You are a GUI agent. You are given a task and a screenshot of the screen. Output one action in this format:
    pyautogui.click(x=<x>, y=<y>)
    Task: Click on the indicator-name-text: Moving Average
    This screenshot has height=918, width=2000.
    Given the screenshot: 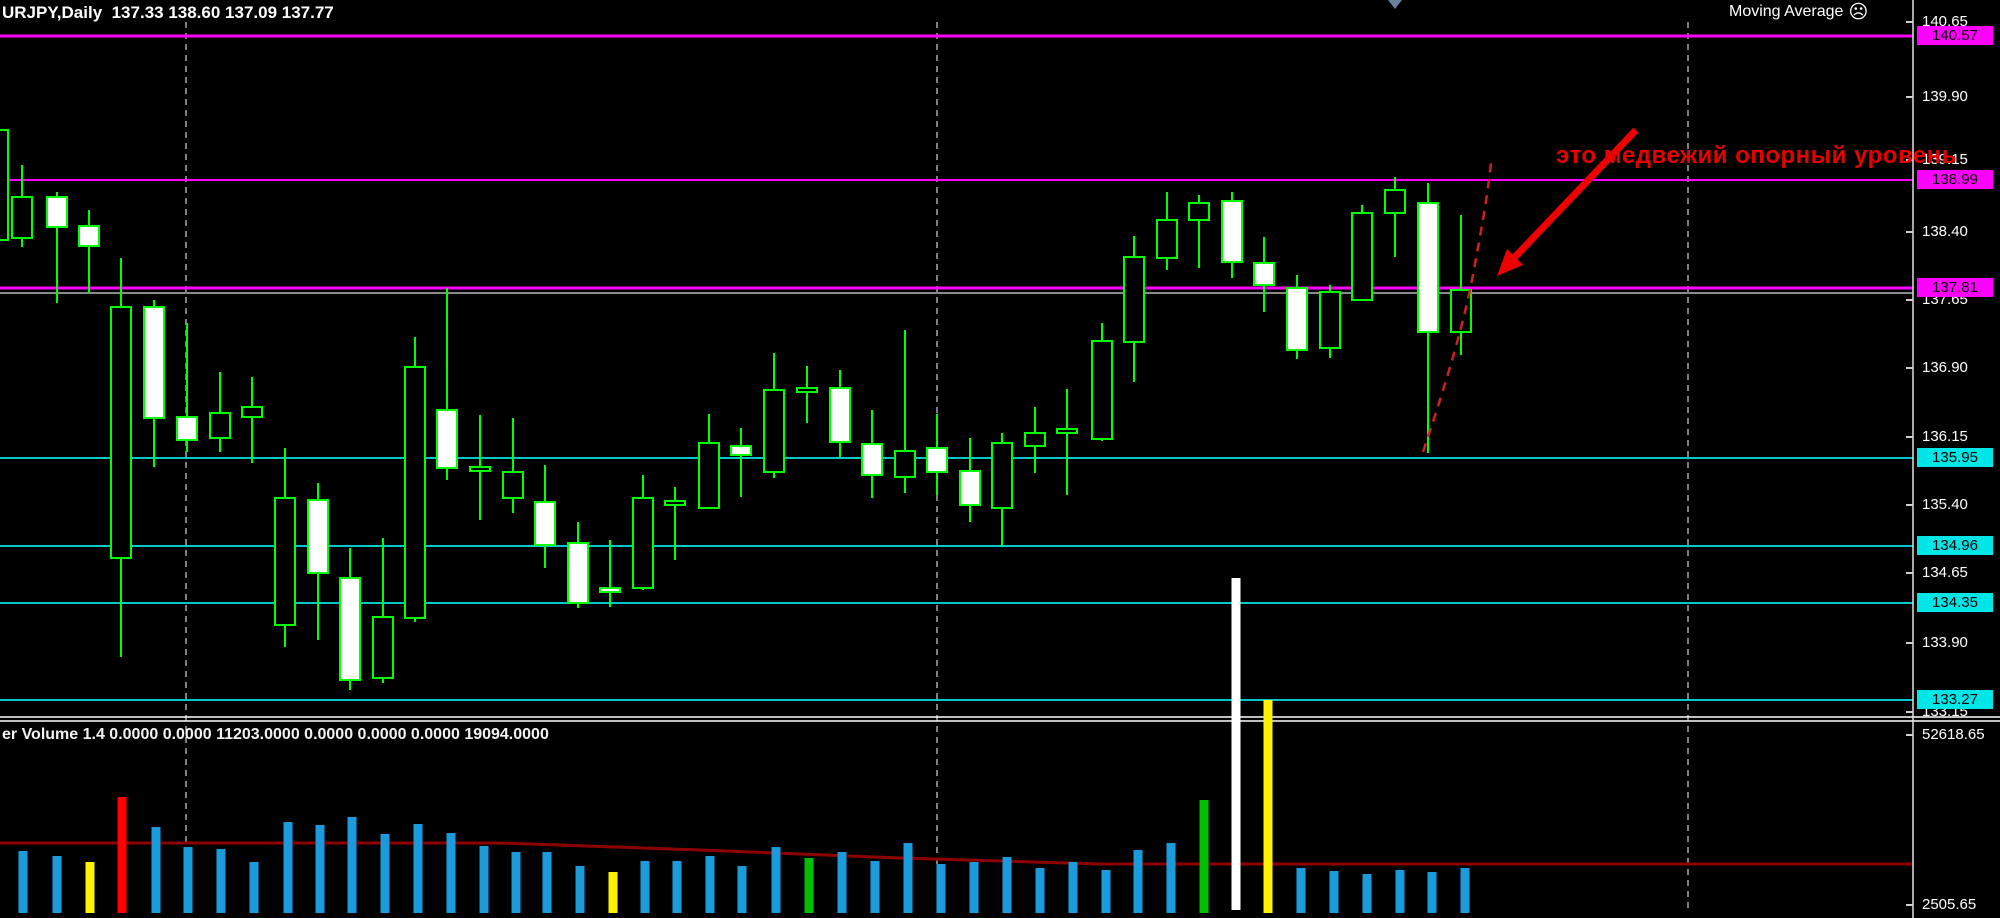 What is the action you would take?
    pyautogui.click(x=1786, y=11)
    